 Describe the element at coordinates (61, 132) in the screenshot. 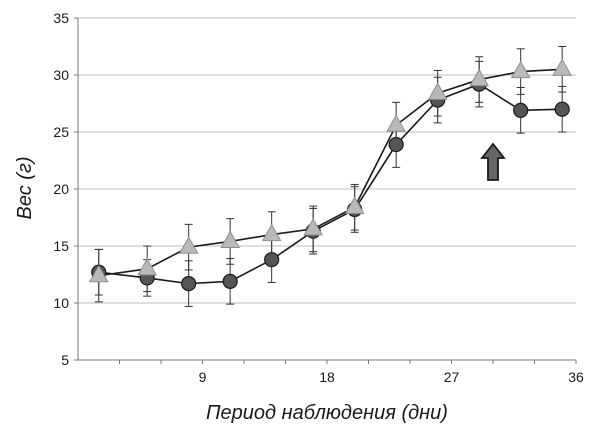

I see `y-tick-label: 25` at that location.